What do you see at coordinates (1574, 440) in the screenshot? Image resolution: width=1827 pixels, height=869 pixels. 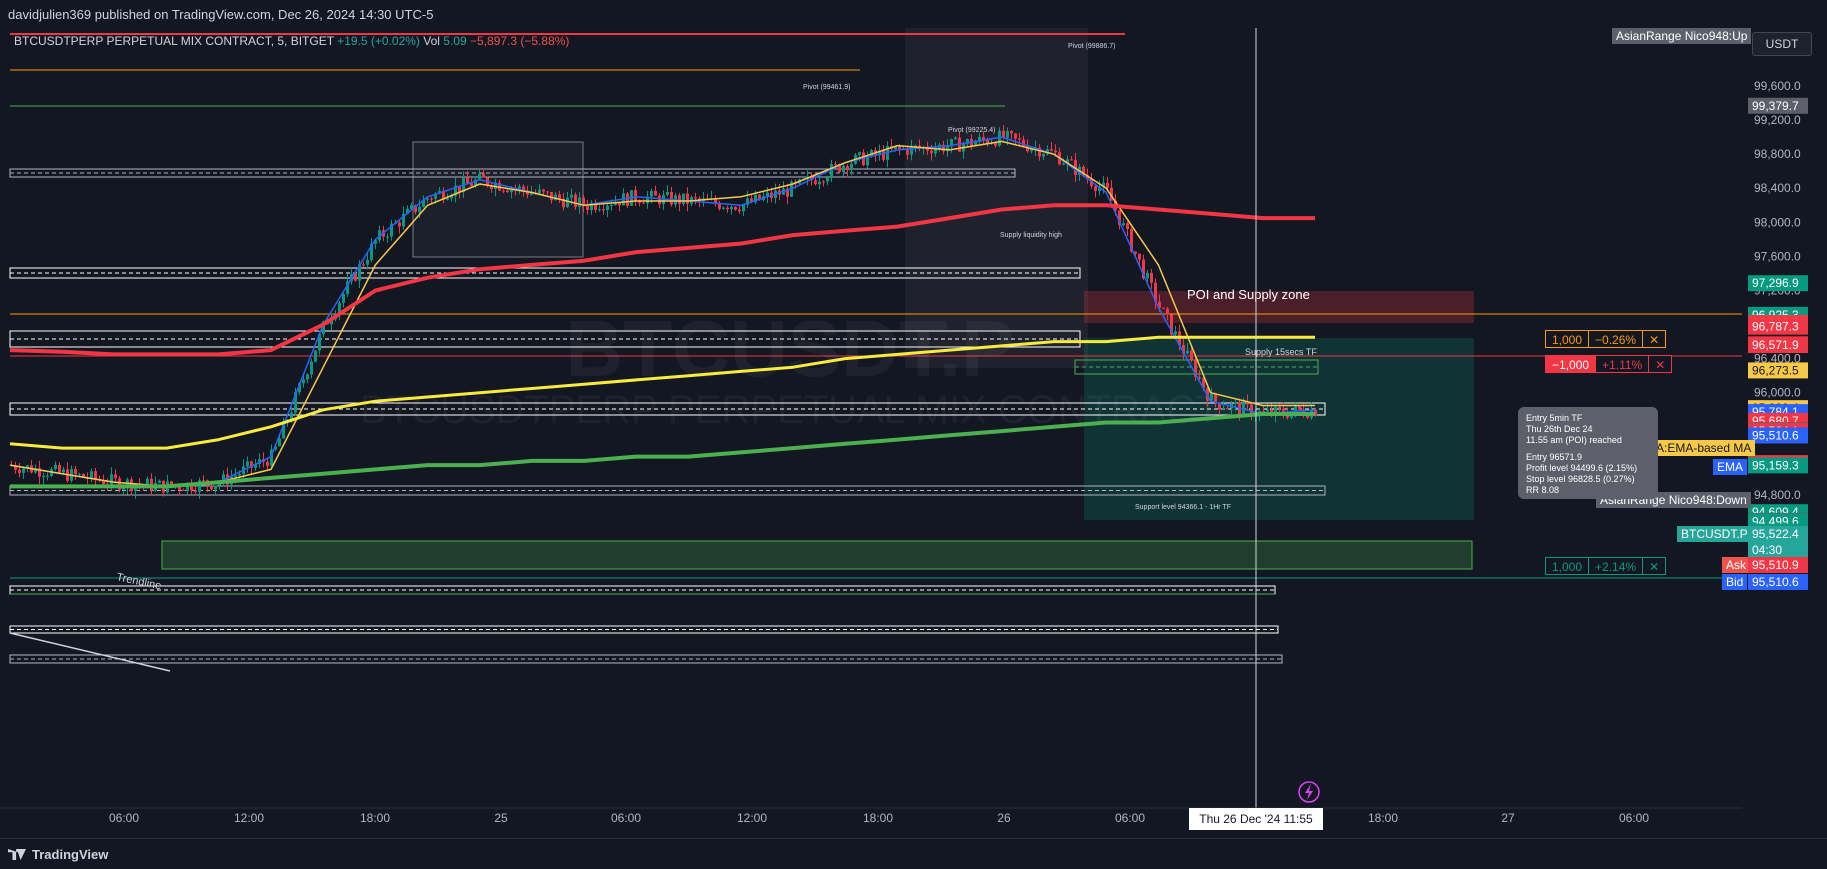 I see `note-line: 11.55 am (POI) reached` at bounding box center [1574, 440].